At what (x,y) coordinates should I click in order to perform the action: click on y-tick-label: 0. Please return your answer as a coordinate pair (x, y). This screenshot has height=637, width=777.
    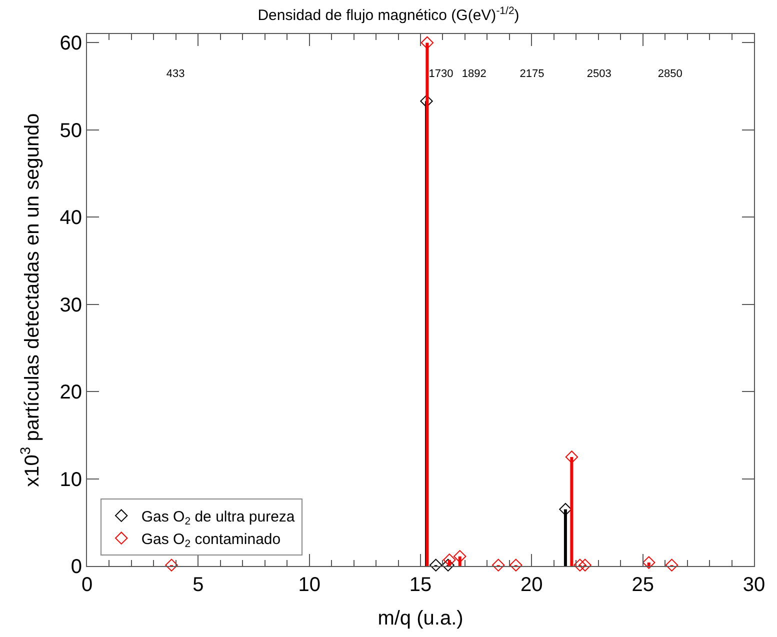
    Looking at the image, I should click on (76, 567).